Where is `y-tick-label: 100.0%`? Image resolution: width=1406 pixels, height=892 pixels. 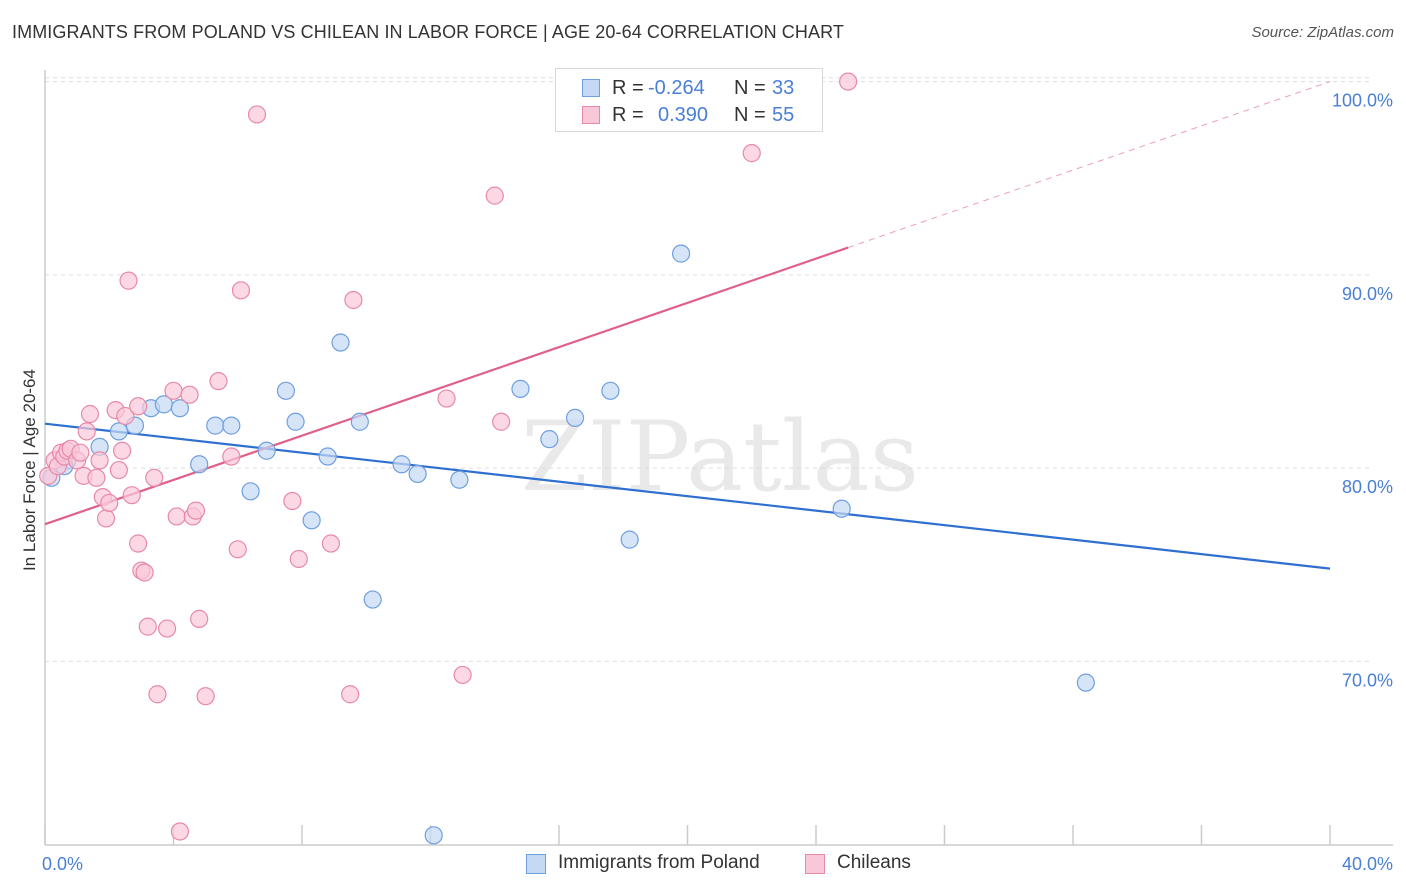 y-tick-label: 100.0% is located at coordinates (1362, 101).